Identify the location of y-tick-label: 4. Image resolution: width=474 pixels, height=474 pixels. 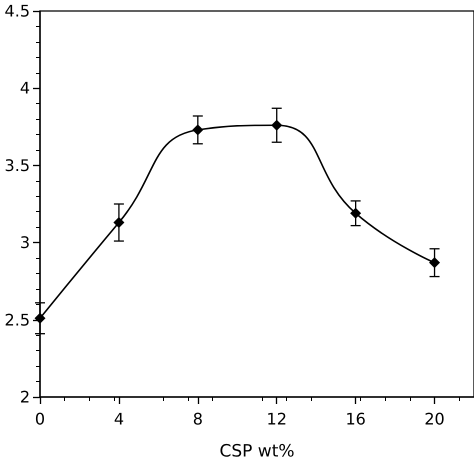
(25, 88).